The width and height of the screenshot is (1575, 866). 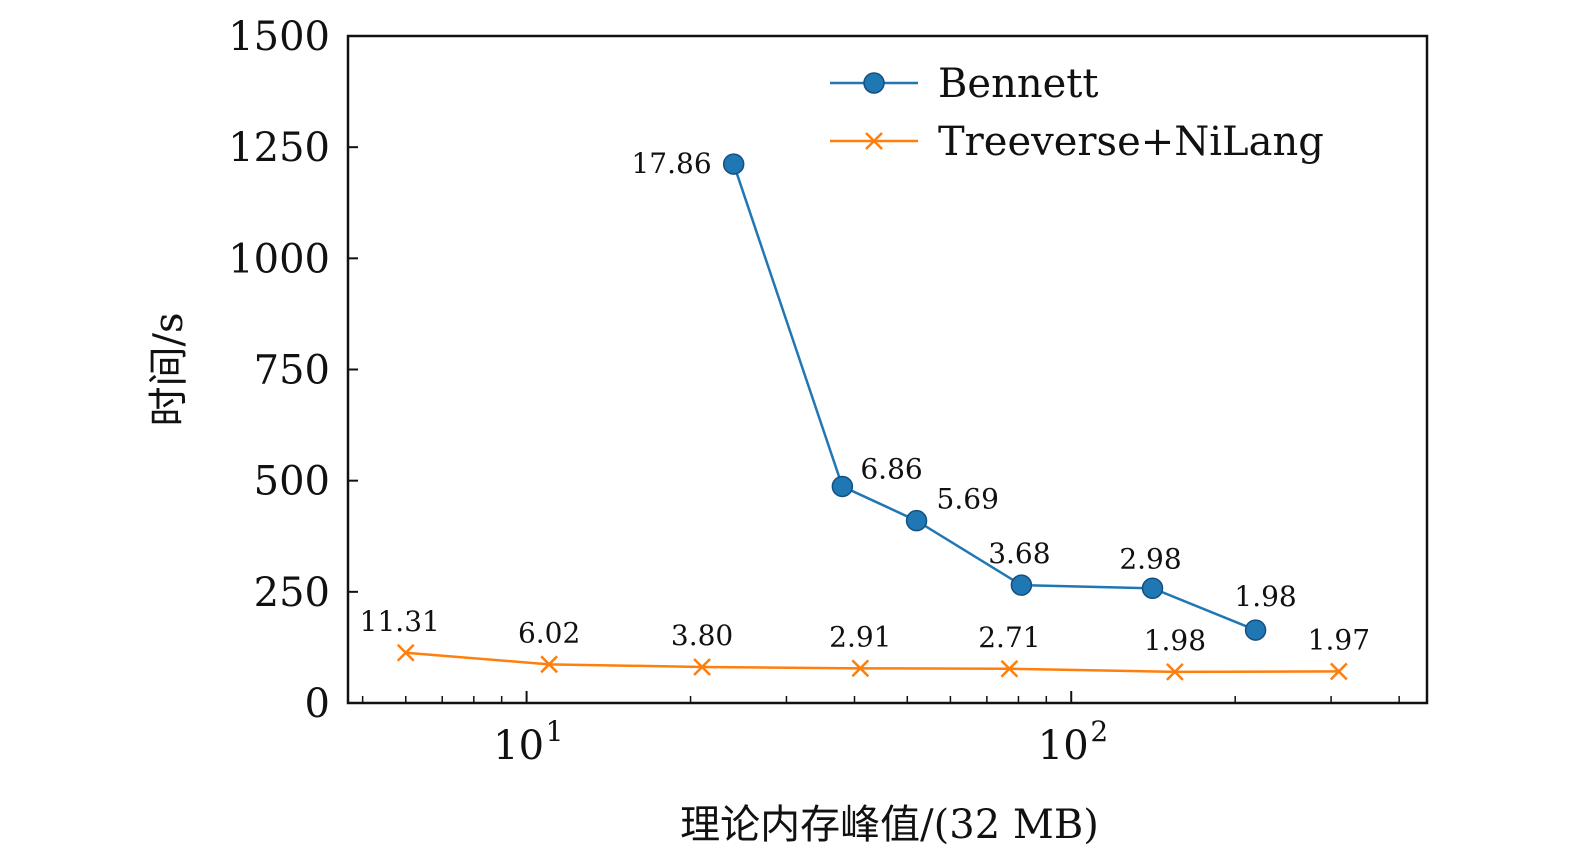 I want to click on y-axis-title: 时间/s, so click(x=169, y=369).